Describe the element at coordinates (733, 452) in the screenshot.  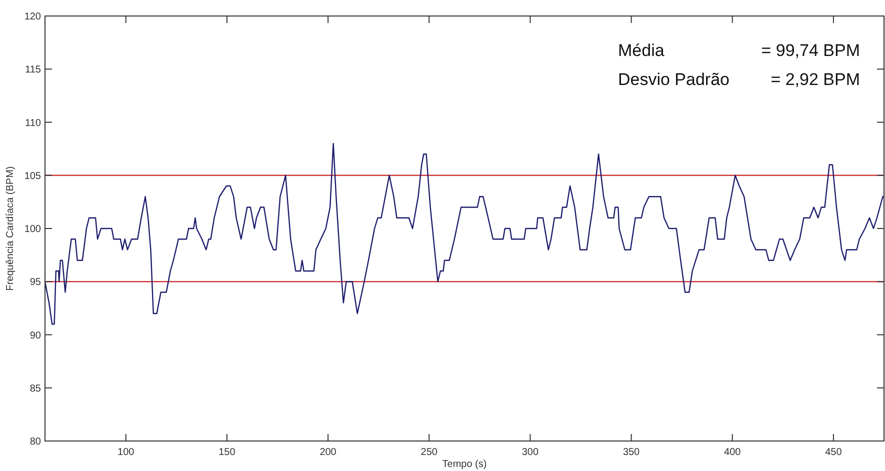
I see `x-tick-label: 400` at that location.